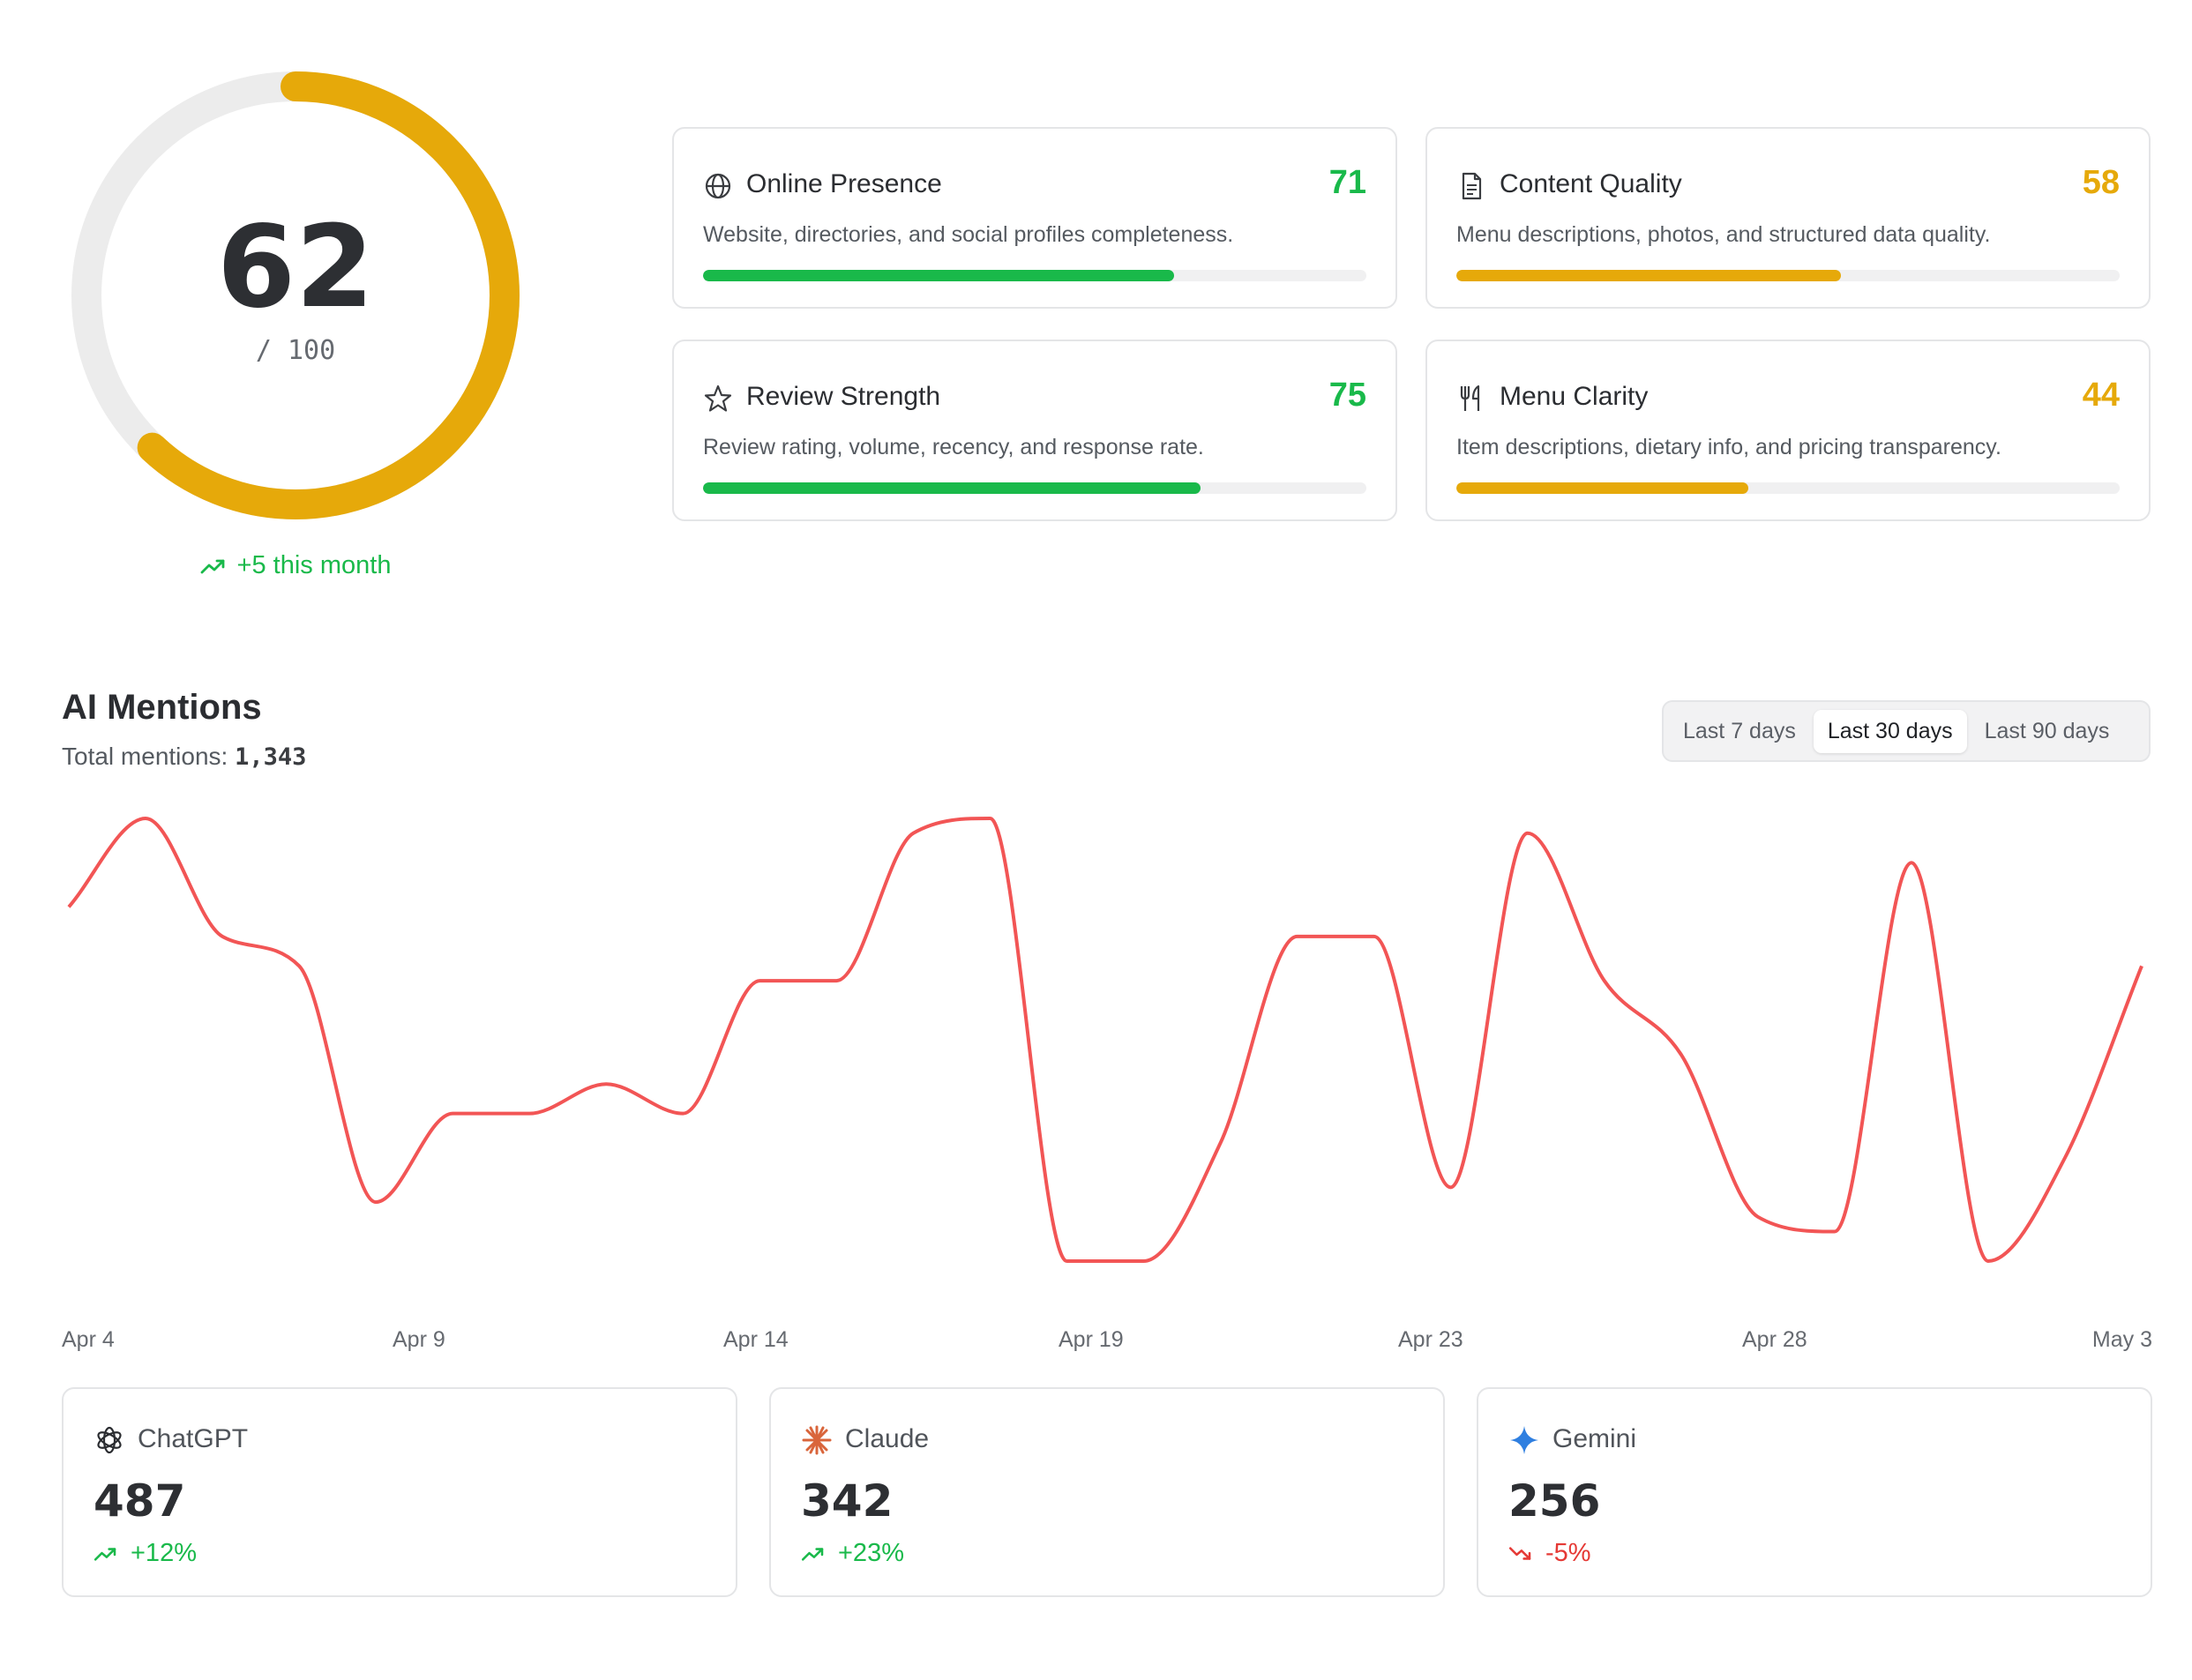 The width and height of the screenshot is (2192, 1680). What do you see at coordinates (1091, 1339) in the screenshot?
I see `x-tick-label: Apr 19` at bounding box center [1091, 1339].